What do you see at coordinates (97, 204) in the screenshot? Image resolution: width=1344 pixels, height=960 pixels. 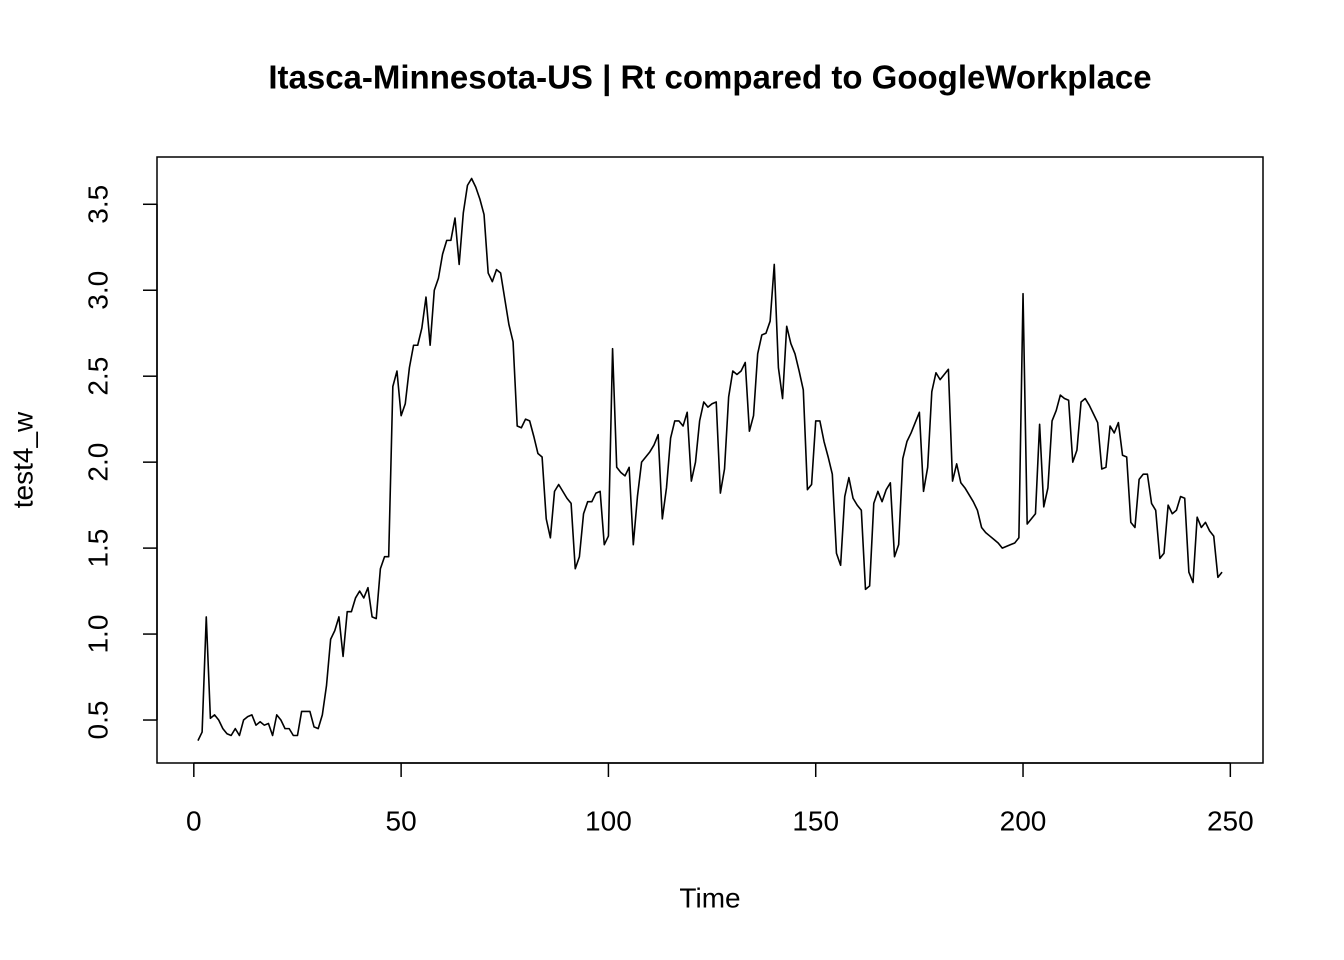 I see `y-tick-label: 3.5` at bounding box center [97, 204].